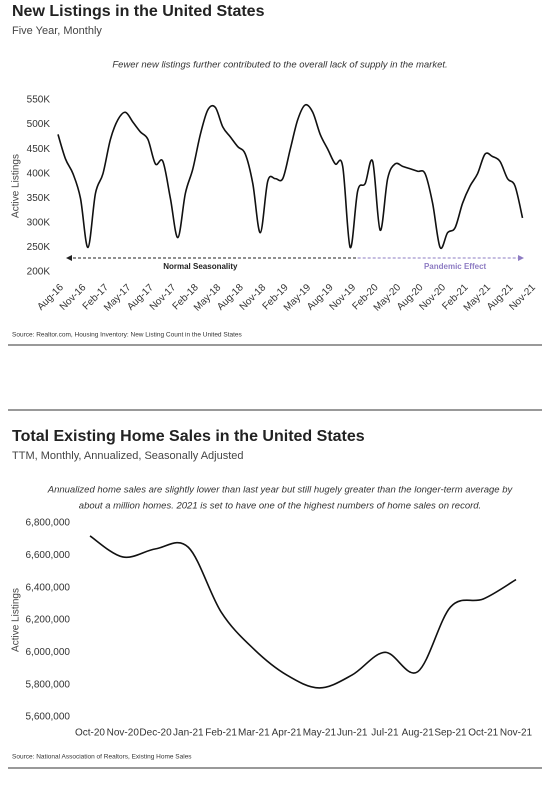  Describe the element at coordinates (90, 733) in the screenshot. I see `x-tick-label: Oct-20` at that location.